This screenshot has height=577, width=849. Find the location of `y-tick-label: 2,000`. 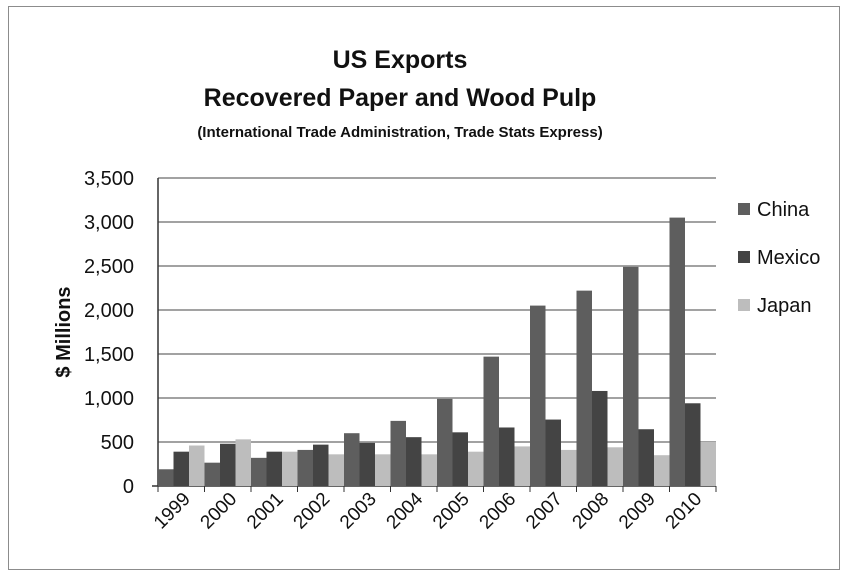

y-tick-label: 2,000 is located at coordinates (109, 311).